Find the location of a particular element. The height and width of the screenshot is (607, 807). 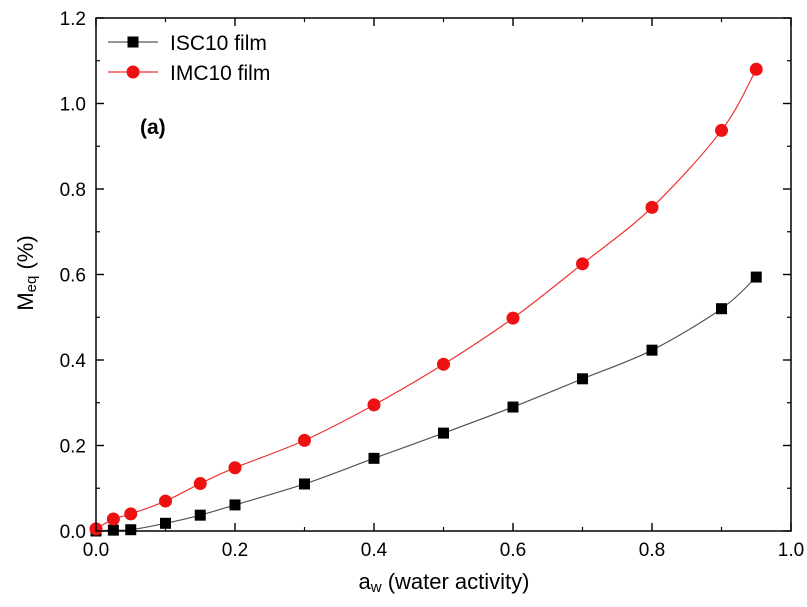

y-tick-label: 0.8 is located at coordinates (73, 190).